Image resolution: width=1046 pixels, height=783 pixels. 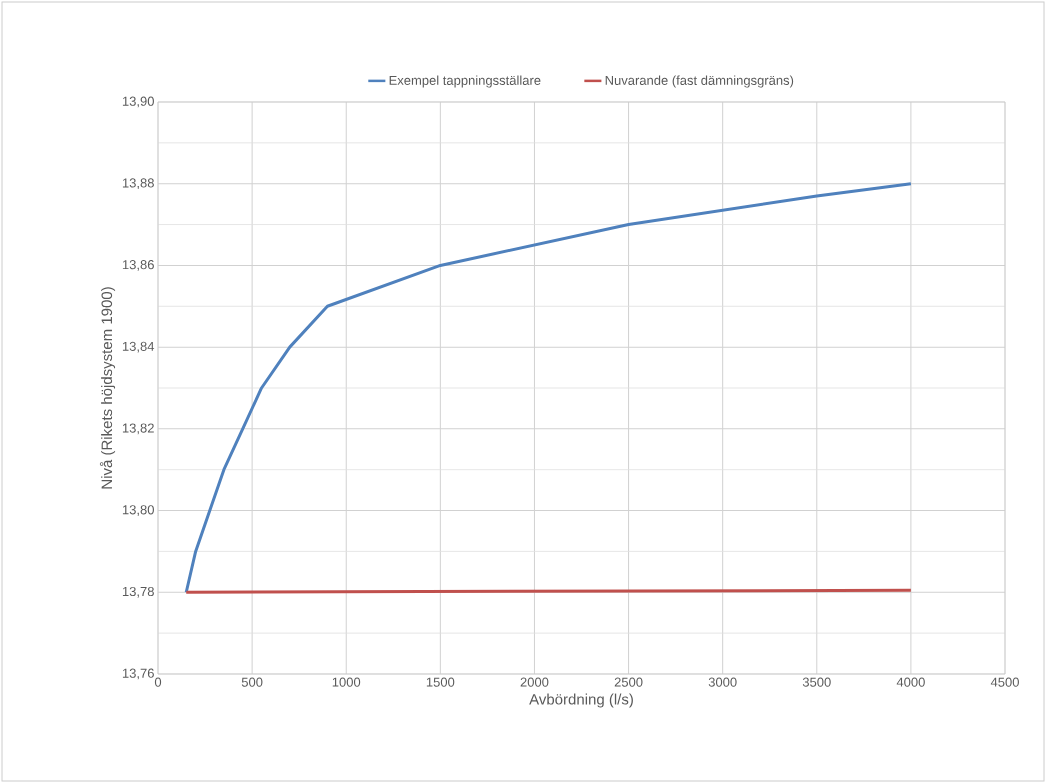 I want to click on x-tick-label: 2000, so click(x=534, y=682).